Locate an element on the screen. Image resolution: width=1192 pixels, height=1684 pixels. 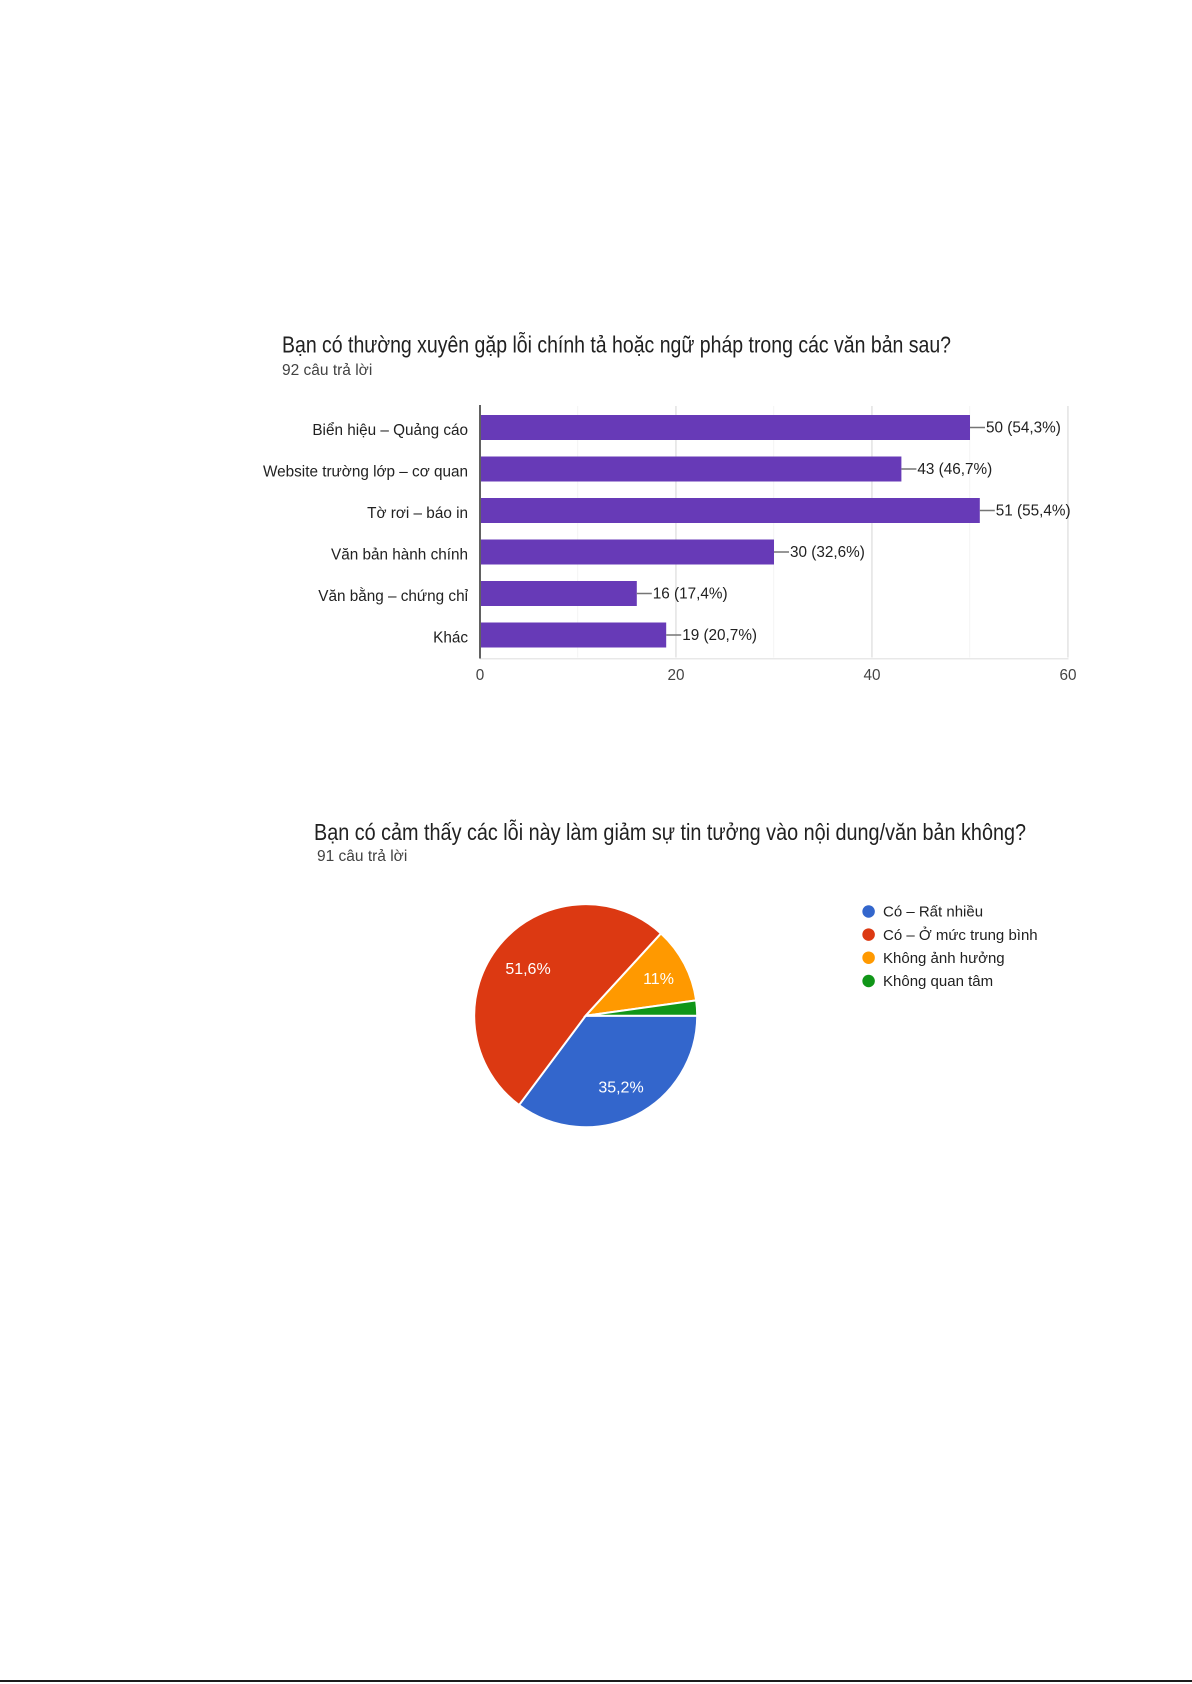
svg-text: 92 câu trả lời is located at coordinates (327, 370).